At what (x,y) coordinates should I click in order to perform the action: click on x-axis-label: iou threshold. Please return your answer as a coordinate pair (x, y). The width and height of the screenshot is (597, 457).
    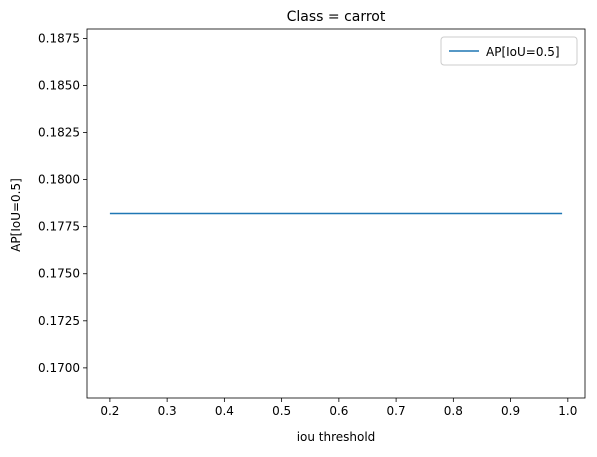
    Looking at the image, I should click on (336, 437).